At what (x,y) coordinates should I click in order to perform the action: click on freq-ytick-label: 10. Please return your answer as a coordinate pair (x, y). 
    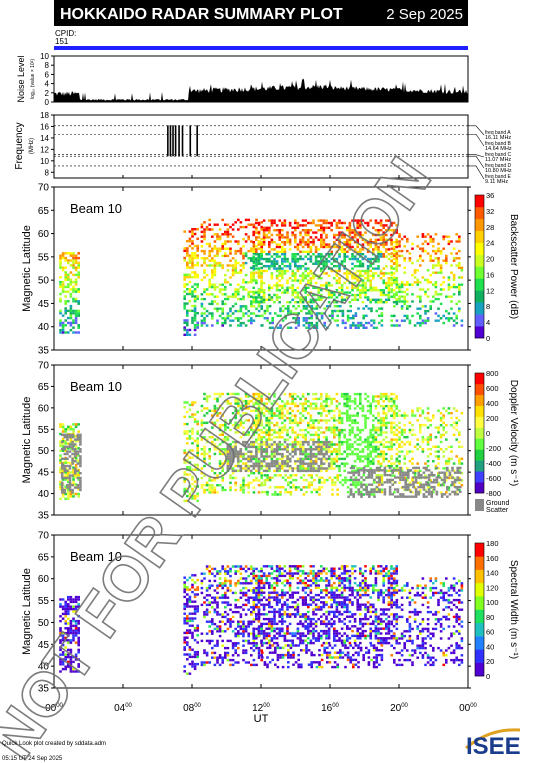
    Looking at the image, I should click on (44, 161).